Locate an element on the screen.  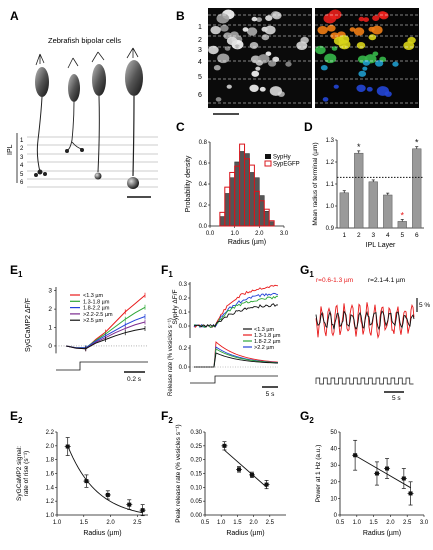
panel-b-layer-numbers: 1 2 3 4 5 6 is located at coordinates (200, 61).